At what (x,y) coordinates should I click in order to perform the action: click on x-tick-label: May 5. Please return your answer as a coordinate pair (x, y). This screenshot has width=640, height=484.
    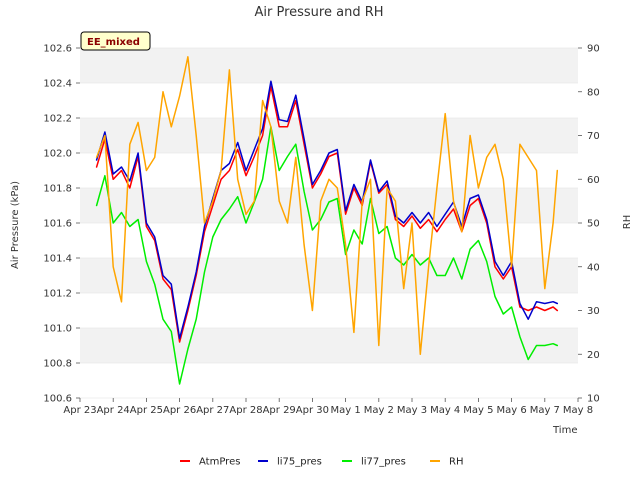
    Looking at the image, I should click on (478, 410).